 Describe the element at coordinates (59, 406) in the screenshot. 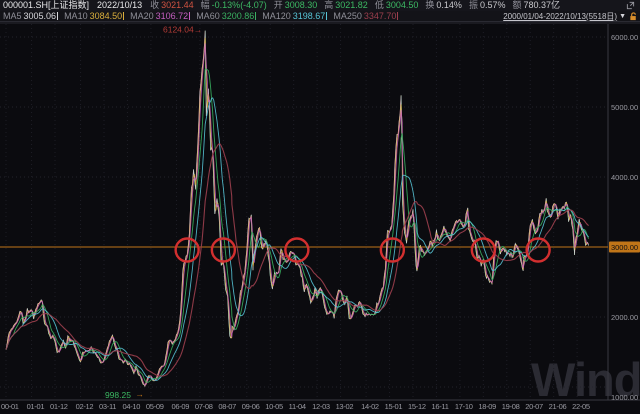

I see `x-axis-label: 01-12` at that location.